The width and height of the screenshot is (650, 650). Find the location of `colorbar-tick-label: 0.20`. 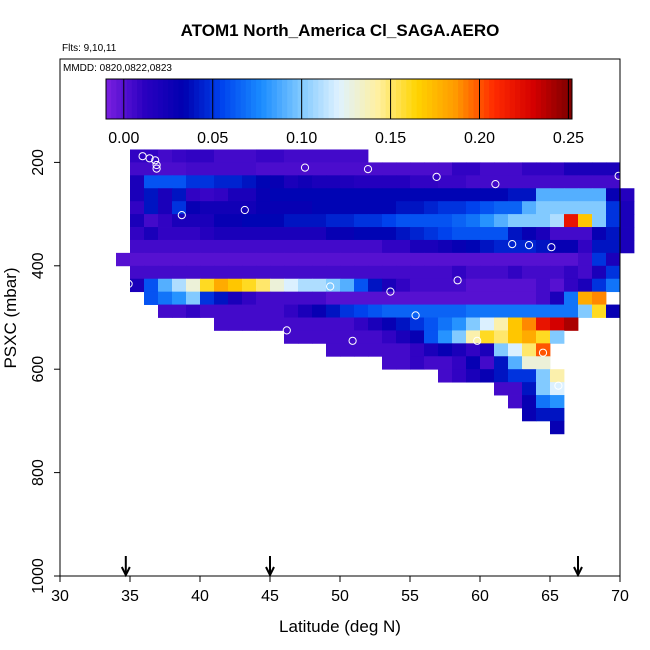

colorbar-tick-label: 0.20 is located at coordinates (479, 138).